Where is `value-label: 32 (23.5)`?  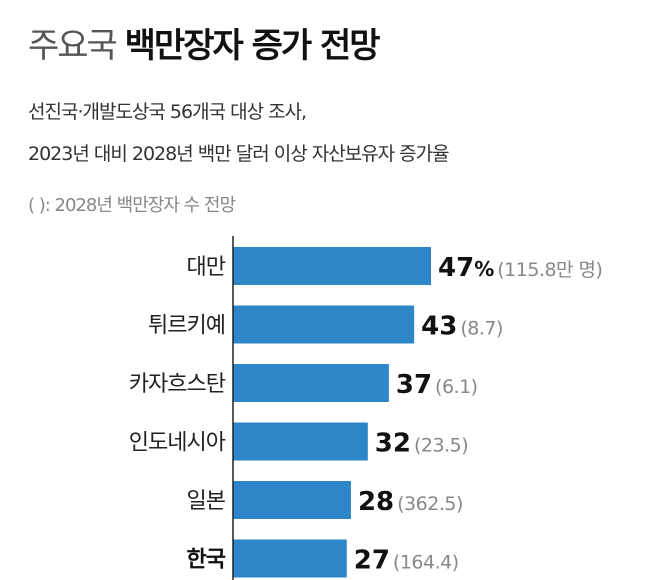 value-label: 32 (23.5) is located at coordinates (421, 444).